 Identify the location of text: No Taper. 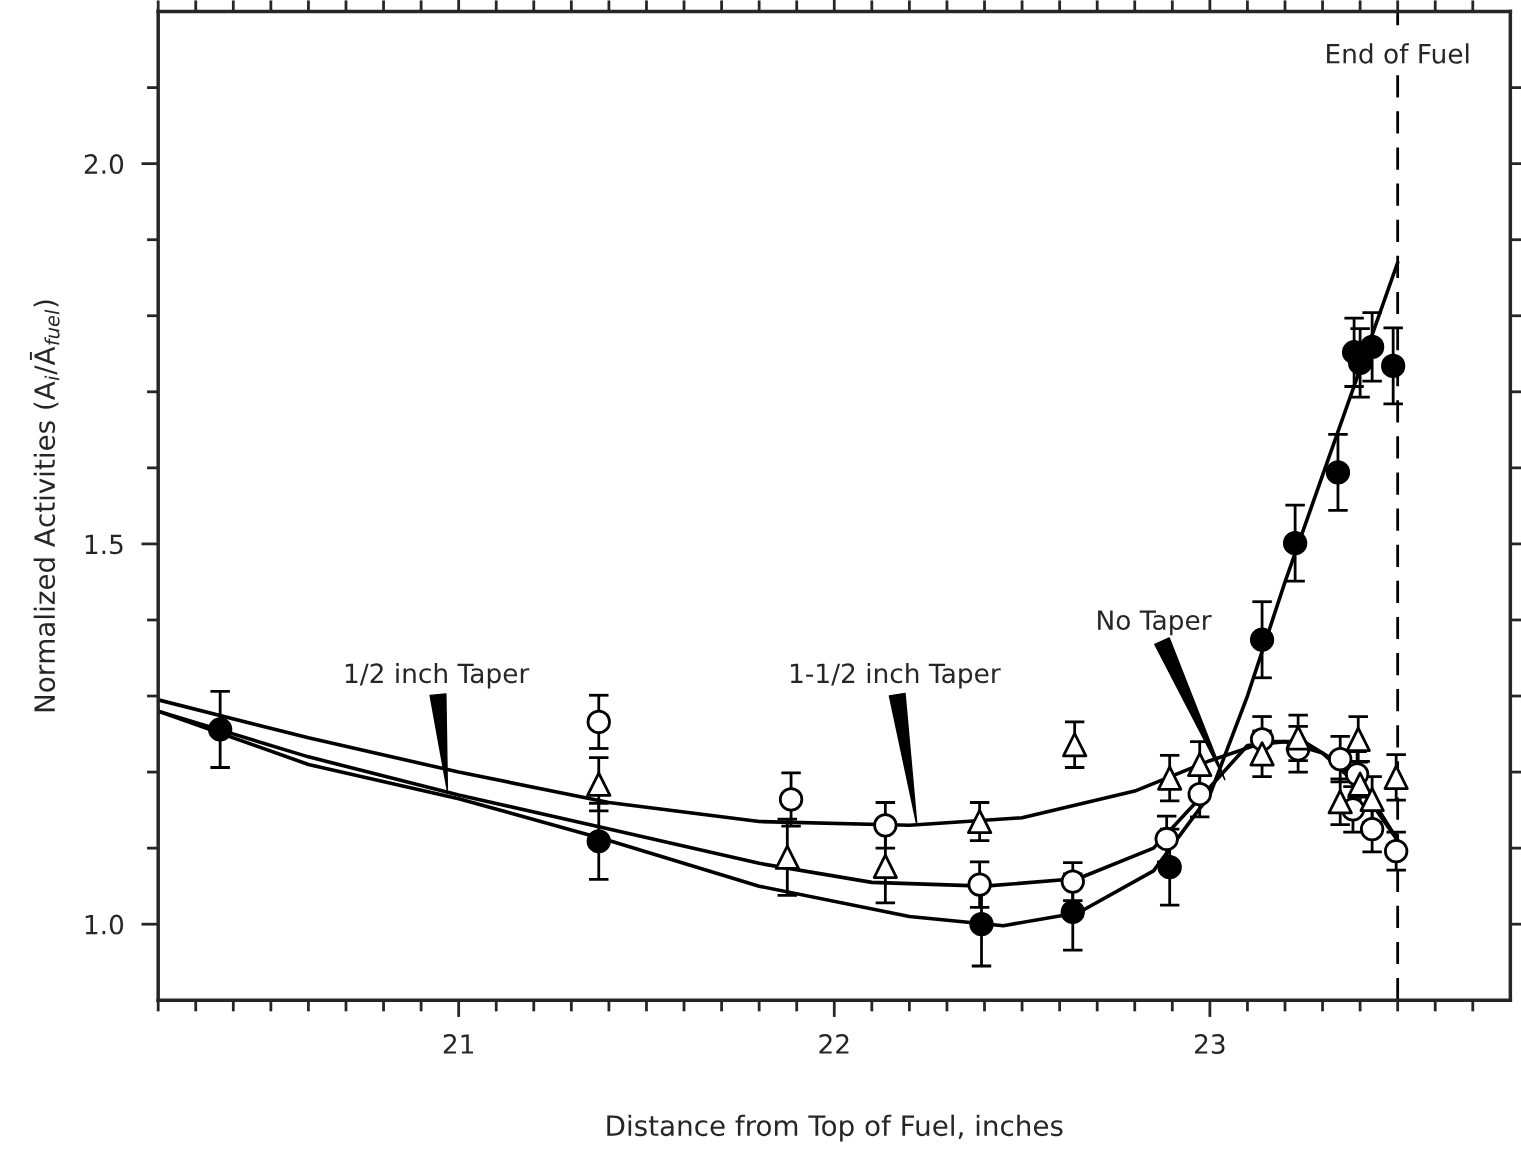
(1155, 623).